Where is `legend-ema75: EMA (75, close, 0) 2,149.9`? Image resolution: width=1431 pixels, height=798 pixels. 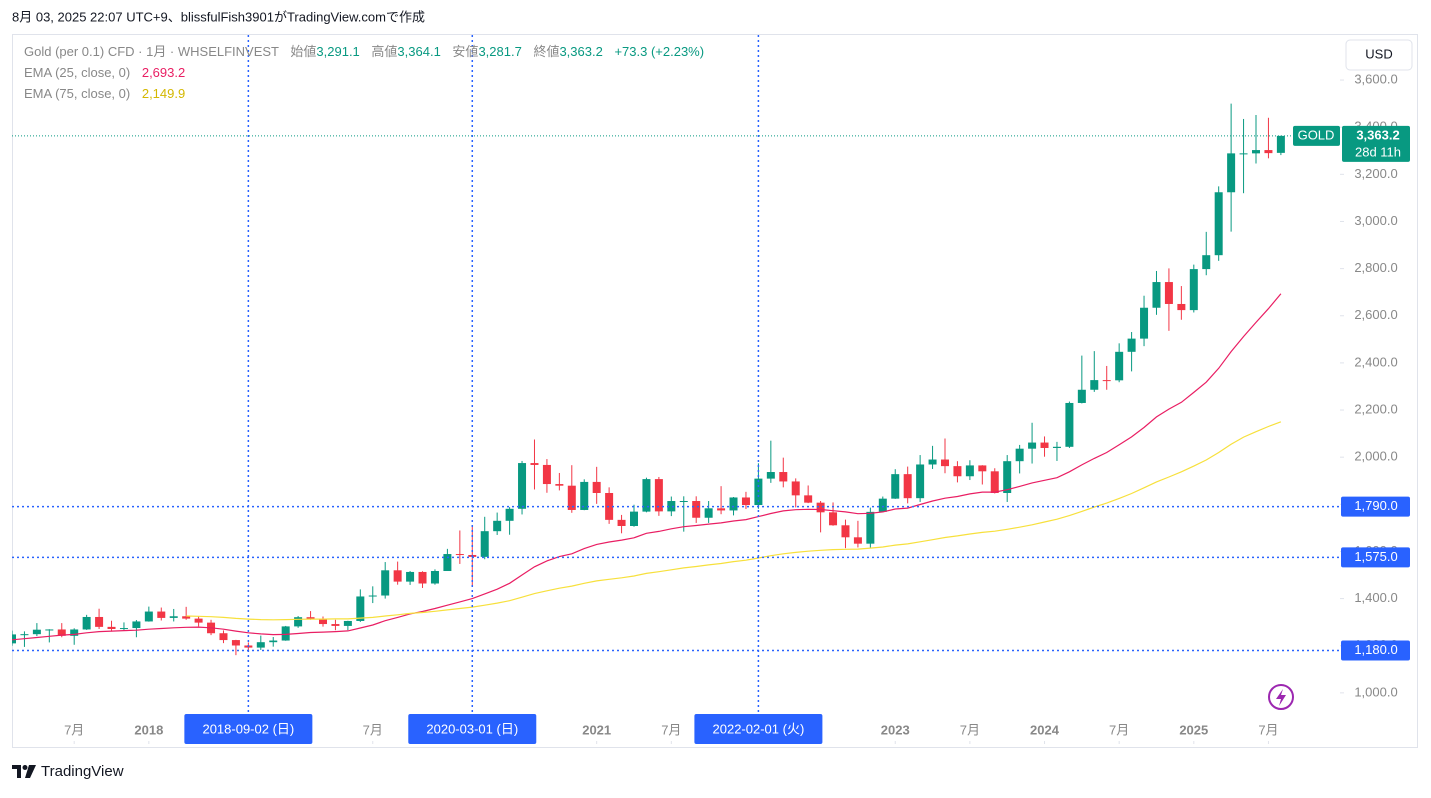 legend-ema75: EMA (75, close, 0) 2,149.9 is located at coordinates (104, 93).